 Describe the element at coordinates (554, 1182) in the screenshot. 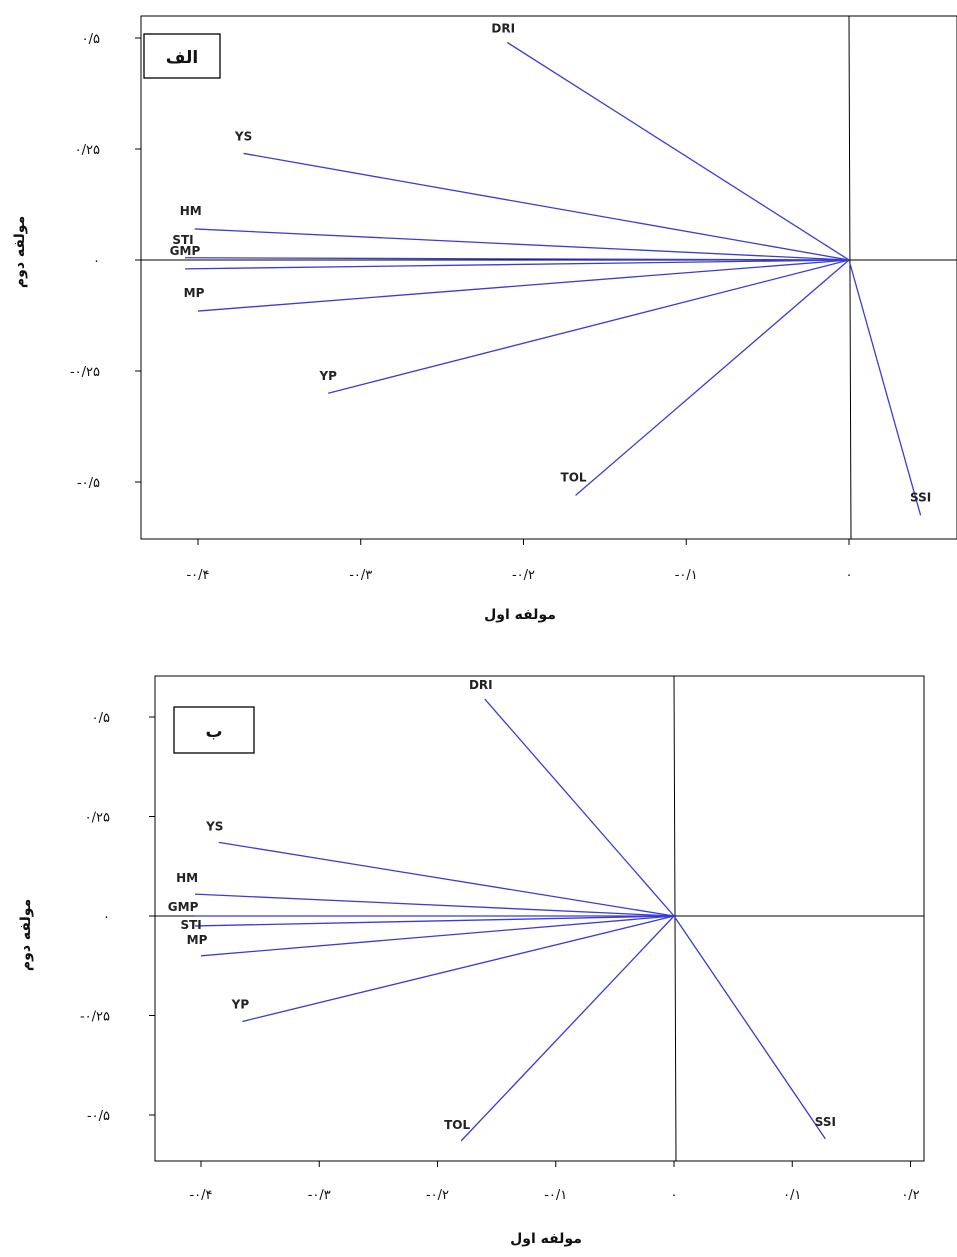

I see `x-axis-ticks: -۰/۴ -۰/۳ -۰/۲ -۰/۱ ۰ ۰/۱ ۰/۲` at that location.